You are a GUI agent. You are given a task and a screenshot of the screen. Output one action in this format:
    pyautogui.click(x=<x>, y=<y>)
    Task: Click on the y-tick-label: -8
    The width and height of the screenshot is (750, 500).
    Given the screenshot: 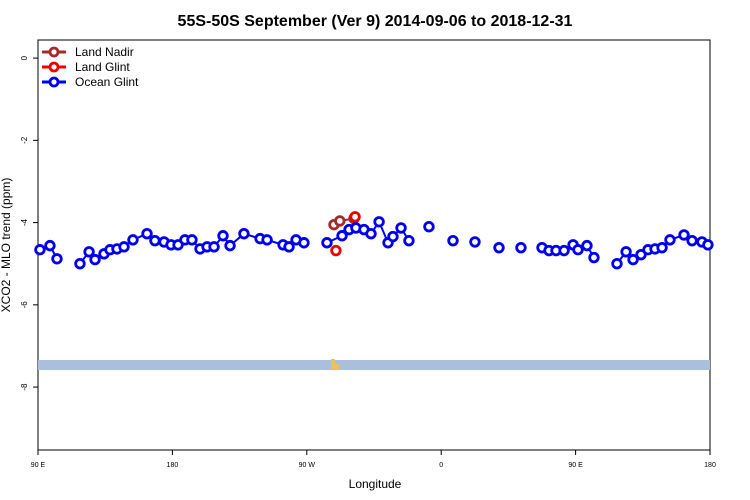 What is the action you would take?
    pyautogui.click(x=24, y=387)
    